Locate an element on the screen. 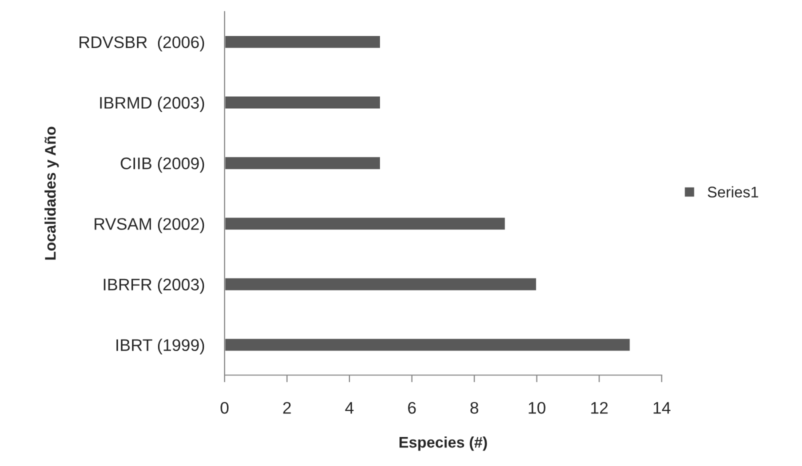 The image size is (802, 466). y-tick-label: RVSAM (2002) is located at coordinates (149, 226).